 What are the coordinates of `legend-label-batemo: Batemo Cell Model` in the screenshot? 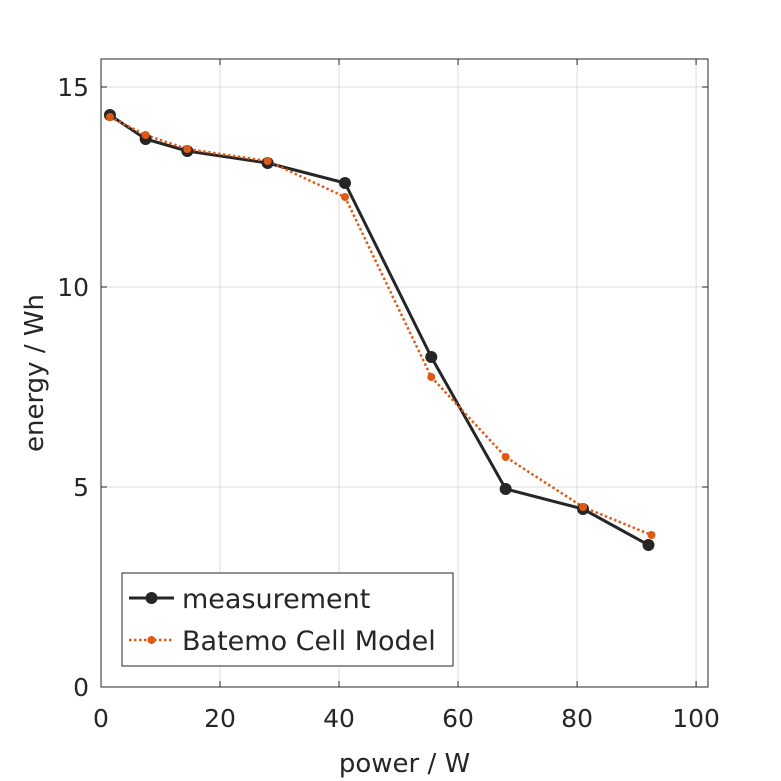 It's located at (309, 641).